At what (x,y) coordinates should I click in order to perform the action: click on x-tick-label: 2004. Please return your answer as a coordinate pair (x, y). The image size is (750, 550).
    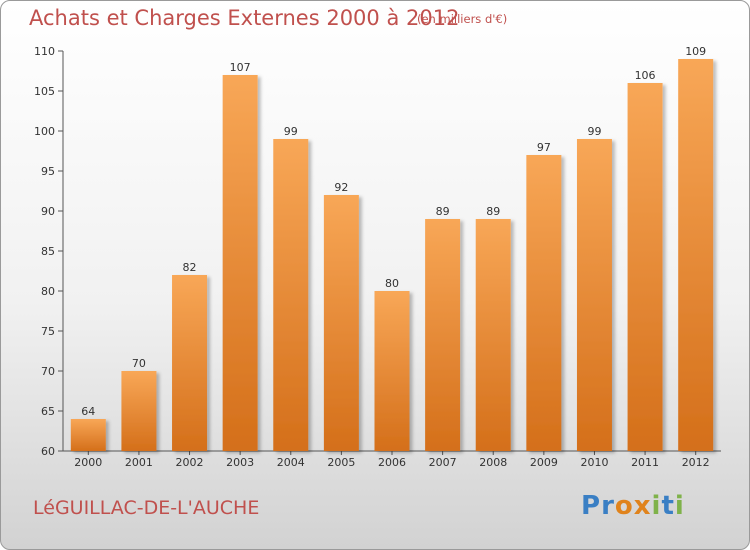
    Looking at the image, I should click on (291, 462).